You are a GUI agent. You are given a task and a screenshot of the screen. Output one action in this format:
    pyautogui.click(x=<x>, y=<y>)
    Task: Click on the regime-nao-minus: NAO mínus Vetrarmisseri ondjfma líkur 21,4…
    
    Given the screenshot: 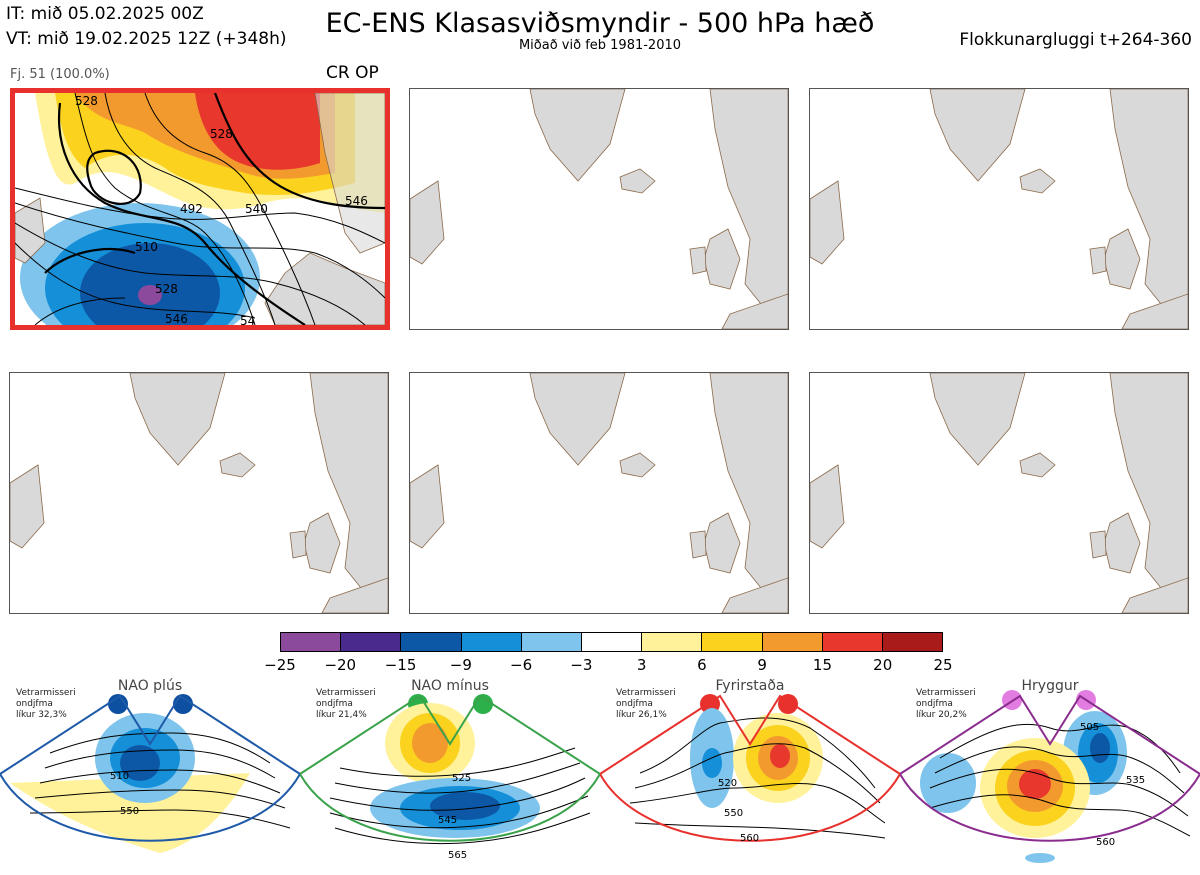 What is the action you would take?
    pyautogui.click(x=450, y=774)
    